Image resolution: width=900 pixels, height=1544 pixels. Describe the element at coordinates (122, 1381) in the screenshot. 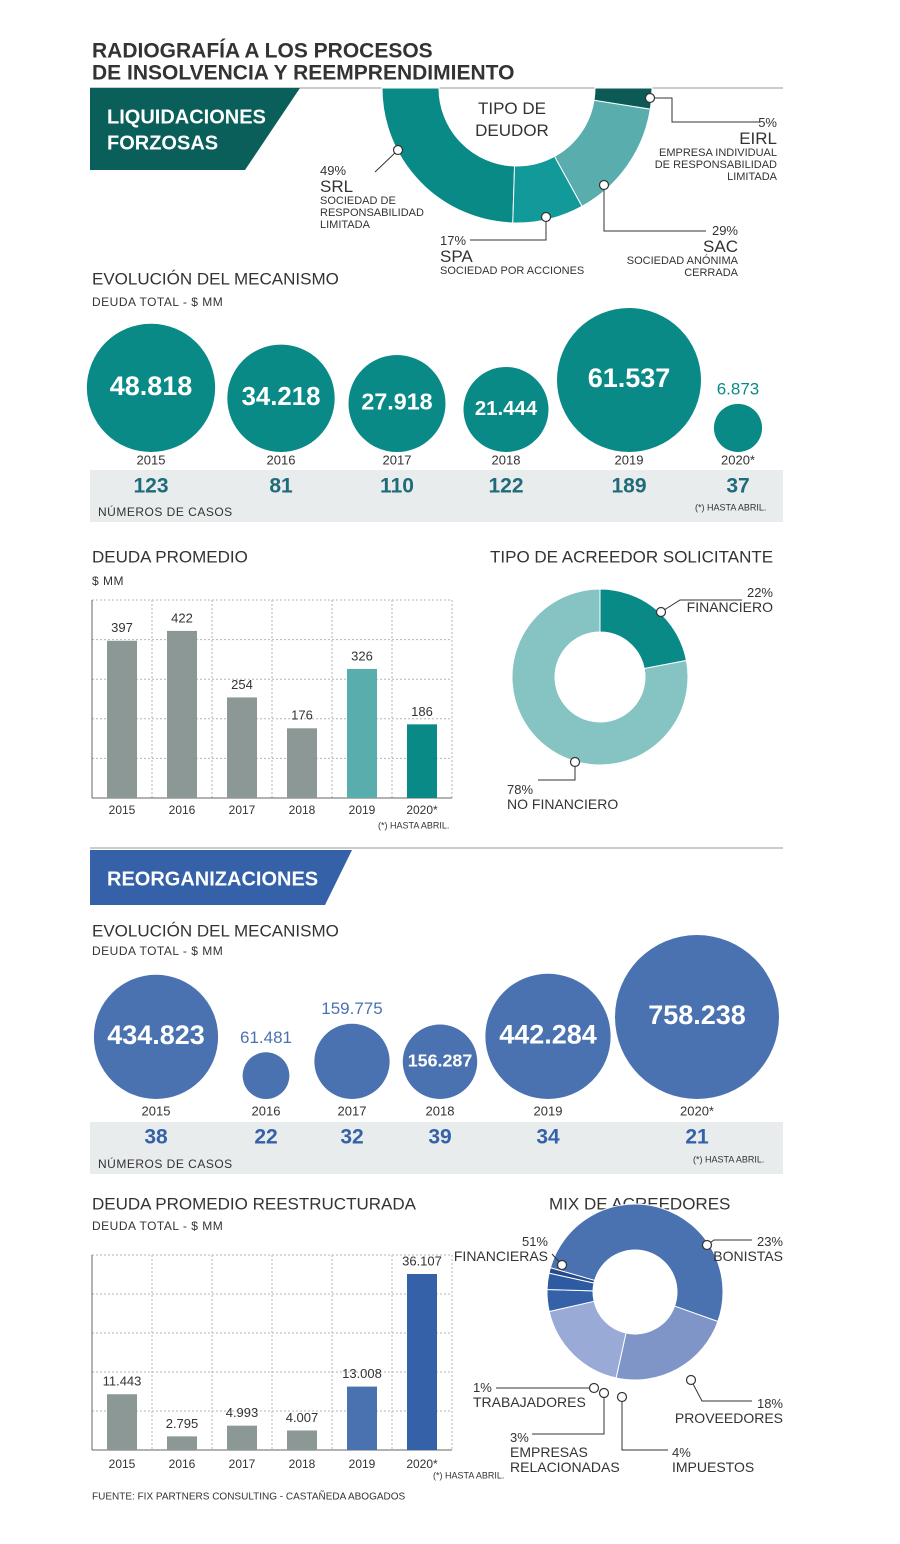

I see `value-label: 11.443` at that location.